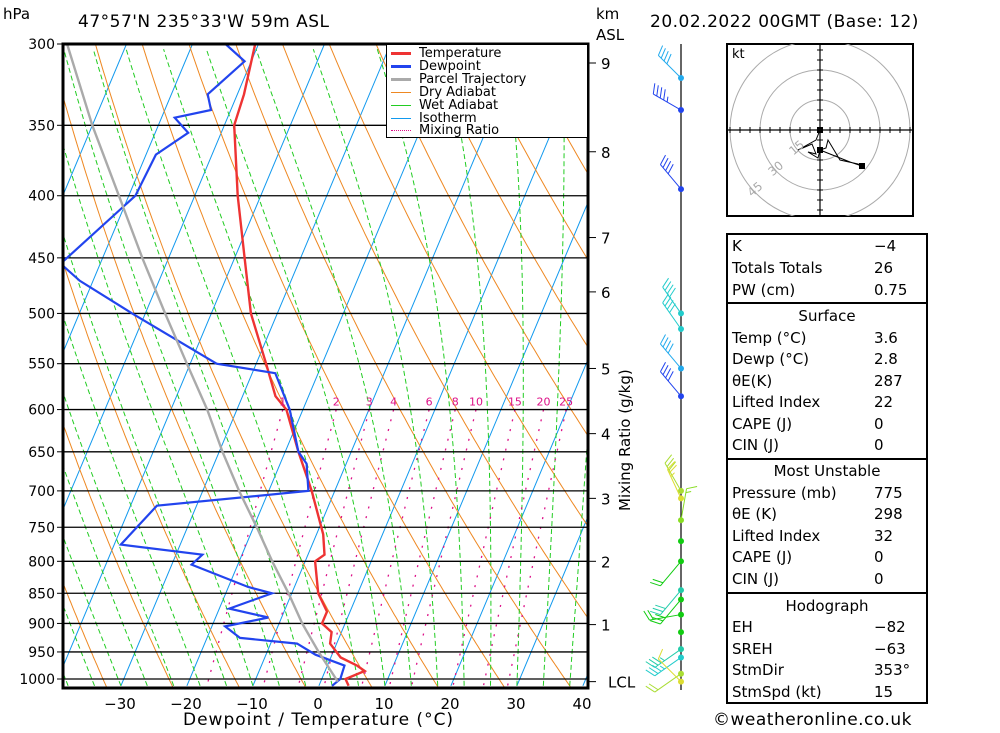 Image resolution: width=1000 pixels, height=733 pixels. I want to click on mixing-ratio-axis-label: Mixing Ratio (g/kg), so click(625, 440).